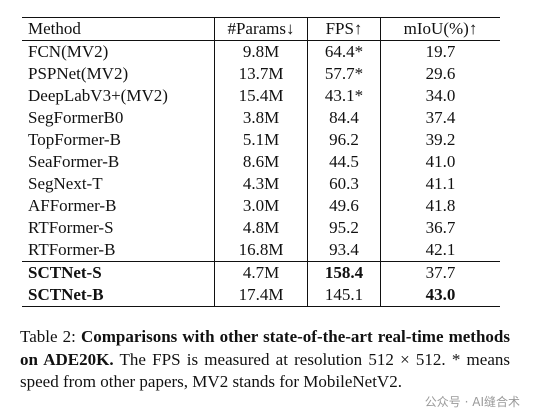 This screenshot has height=420, width=534. I want to click on table-row: SeaFormer-B 8.6M 44.5 41.0, so click(261, 162).